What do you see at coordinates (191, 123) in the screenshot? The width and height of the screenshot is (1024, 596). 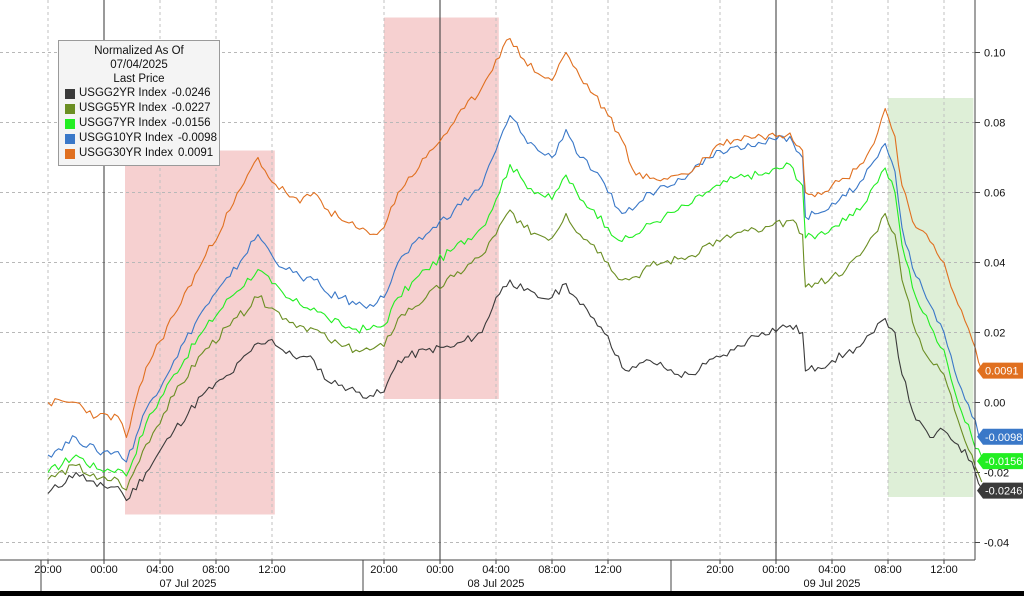 I see `legend-series-value: -0.0156` at bounding box center [191, 123].